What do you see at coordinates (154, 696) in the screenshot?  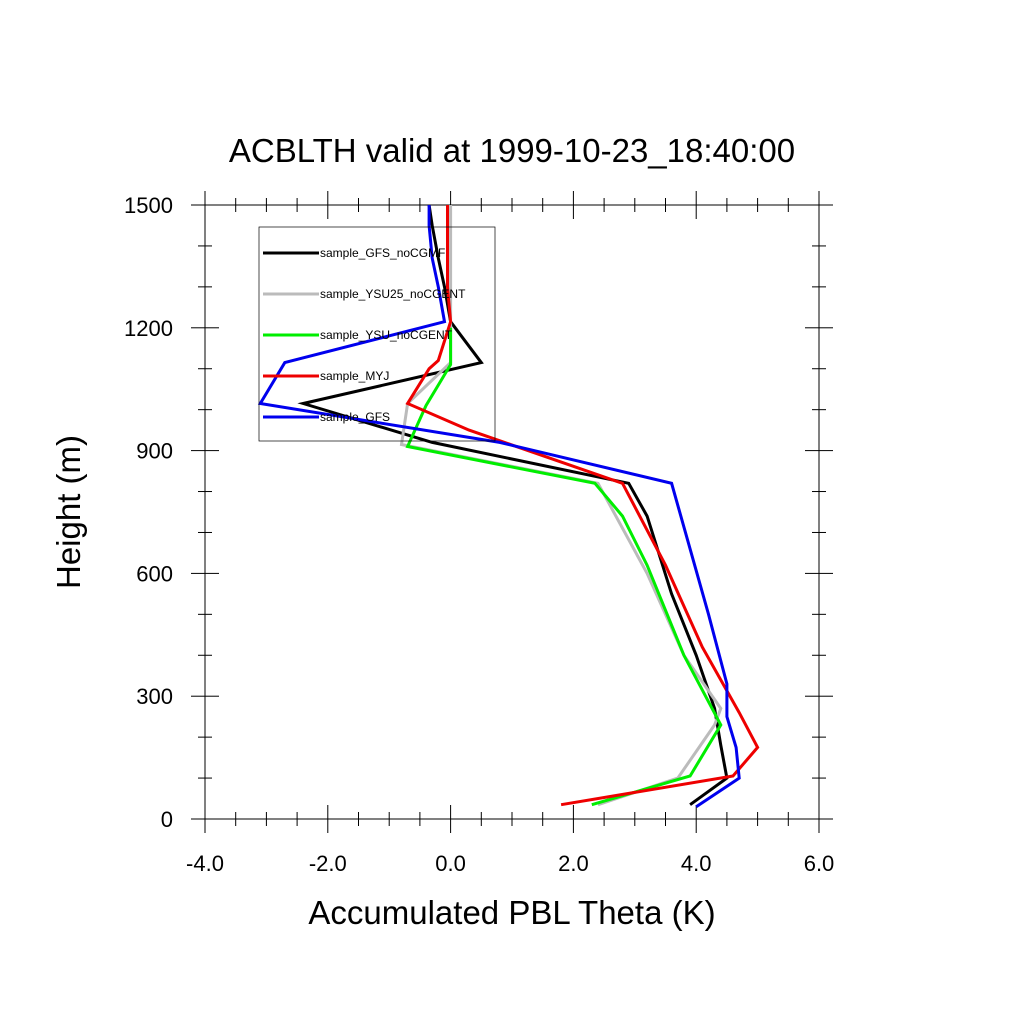 I see `y-tick-label: 300` at bounding box center [154, 696].